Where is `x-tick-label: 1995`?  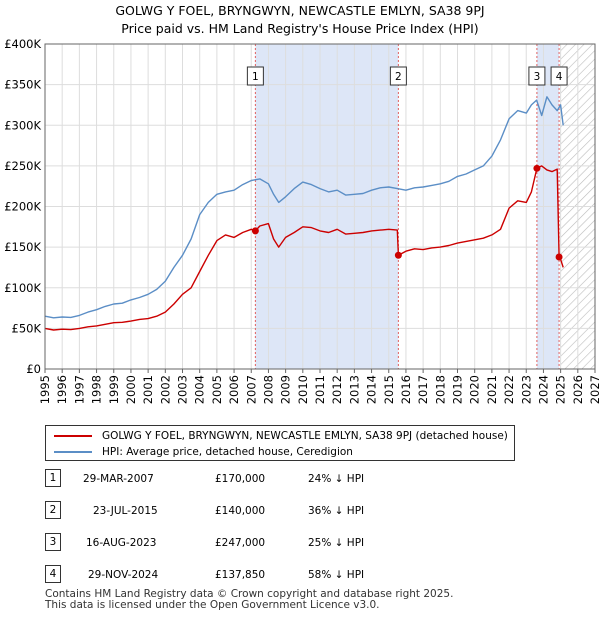
x-tick-label: 1995 is located at coordinates (45, 389).